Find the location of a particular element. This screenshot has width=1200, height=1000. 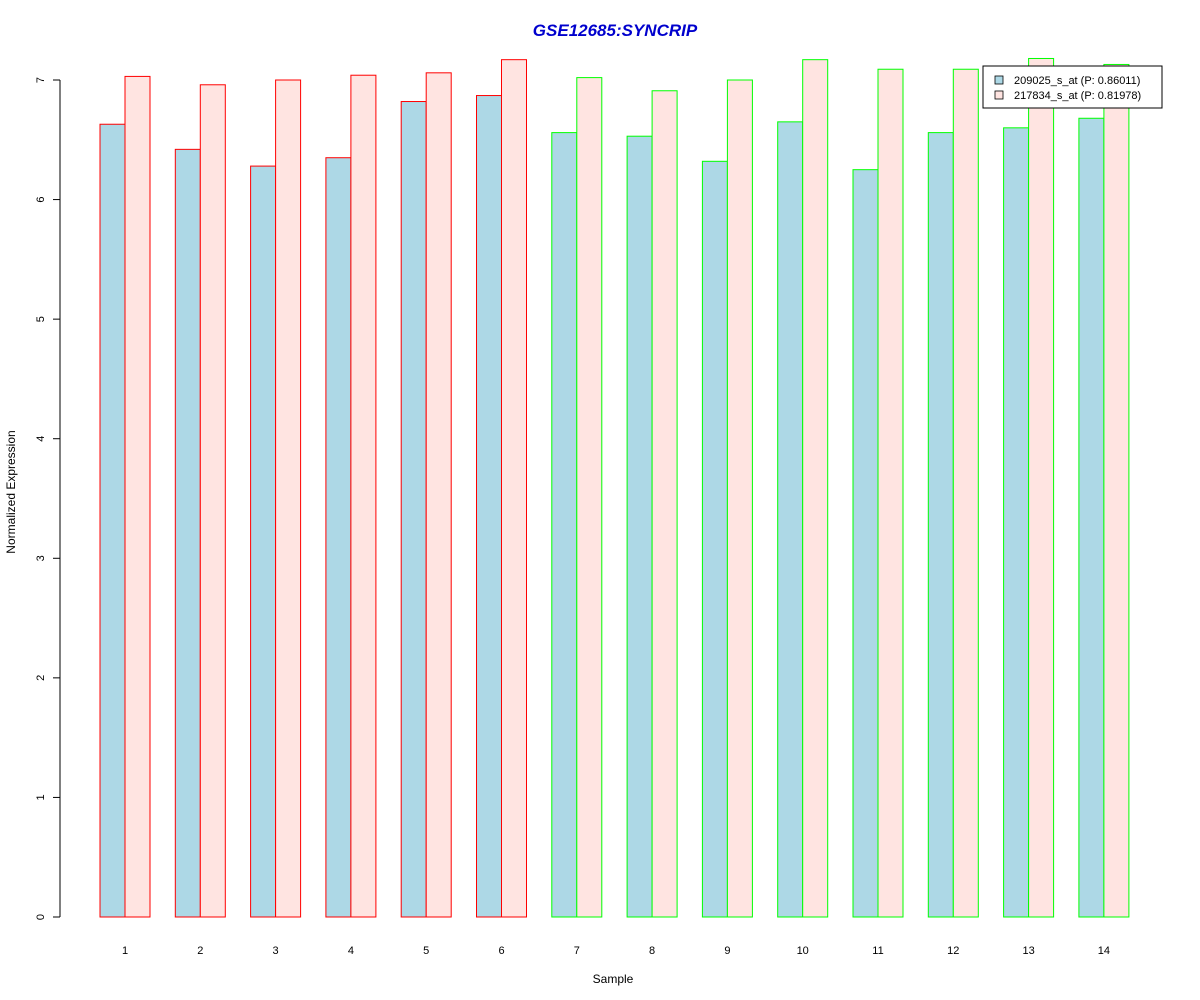

x-tick-label: 6 is located at coordinates (501, 951).